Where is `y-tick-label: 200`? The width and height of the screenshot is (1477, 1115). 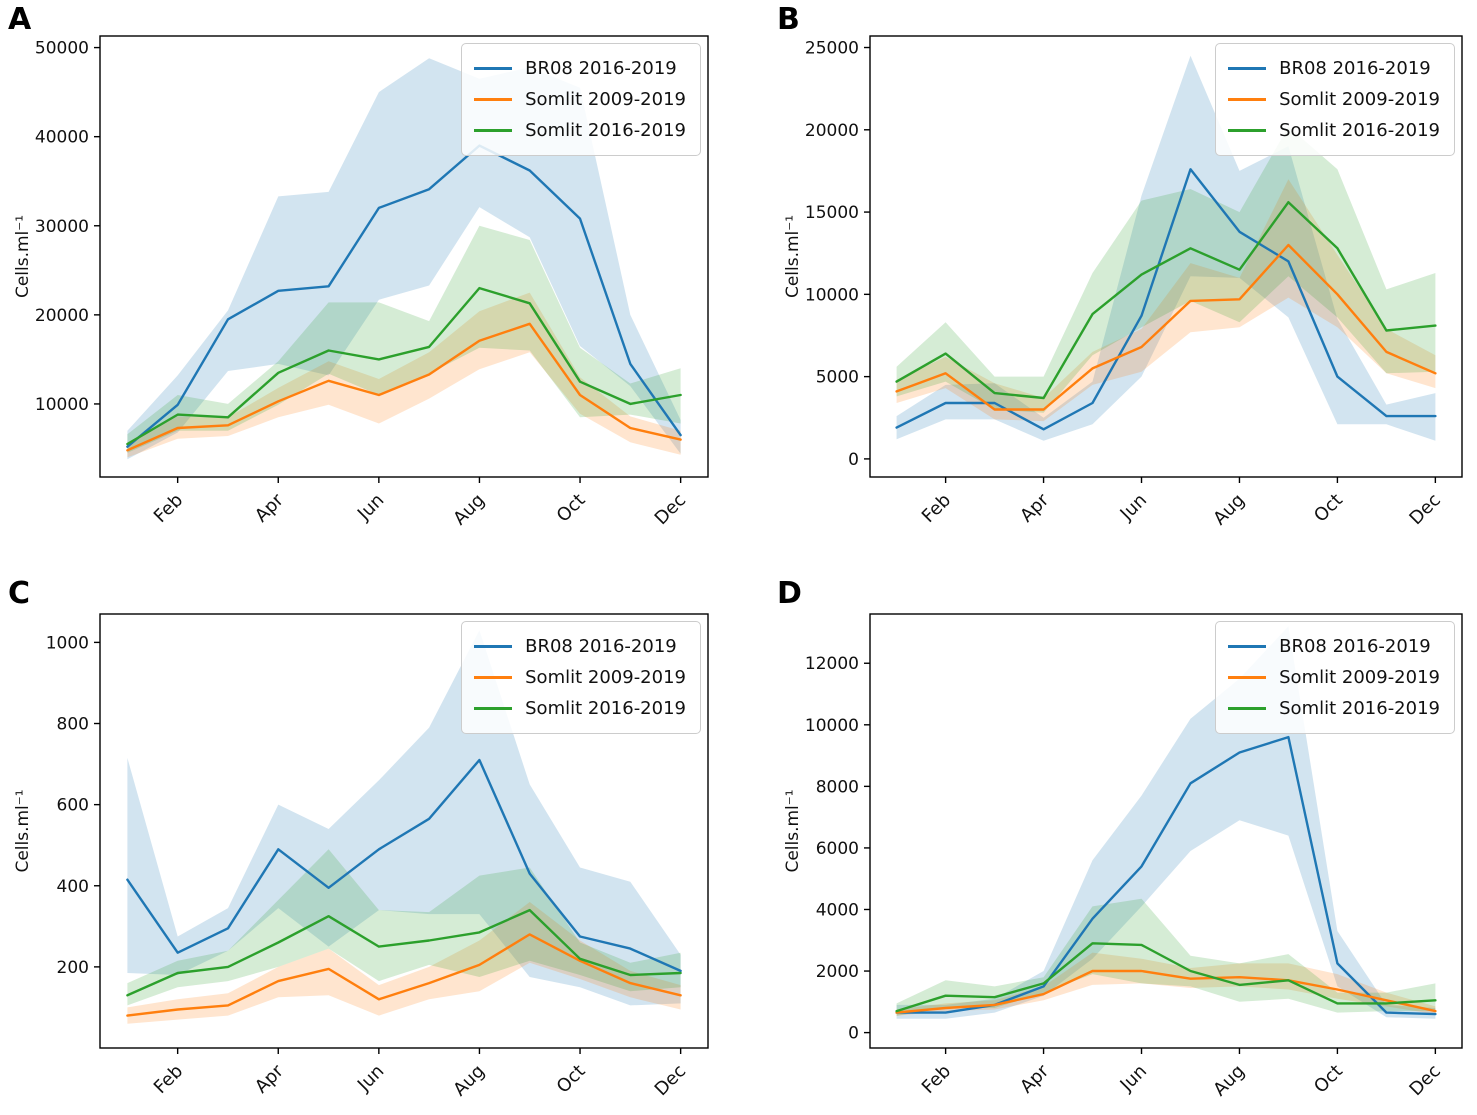 y-tick-label: 200 is located at coordinates (73, 968).